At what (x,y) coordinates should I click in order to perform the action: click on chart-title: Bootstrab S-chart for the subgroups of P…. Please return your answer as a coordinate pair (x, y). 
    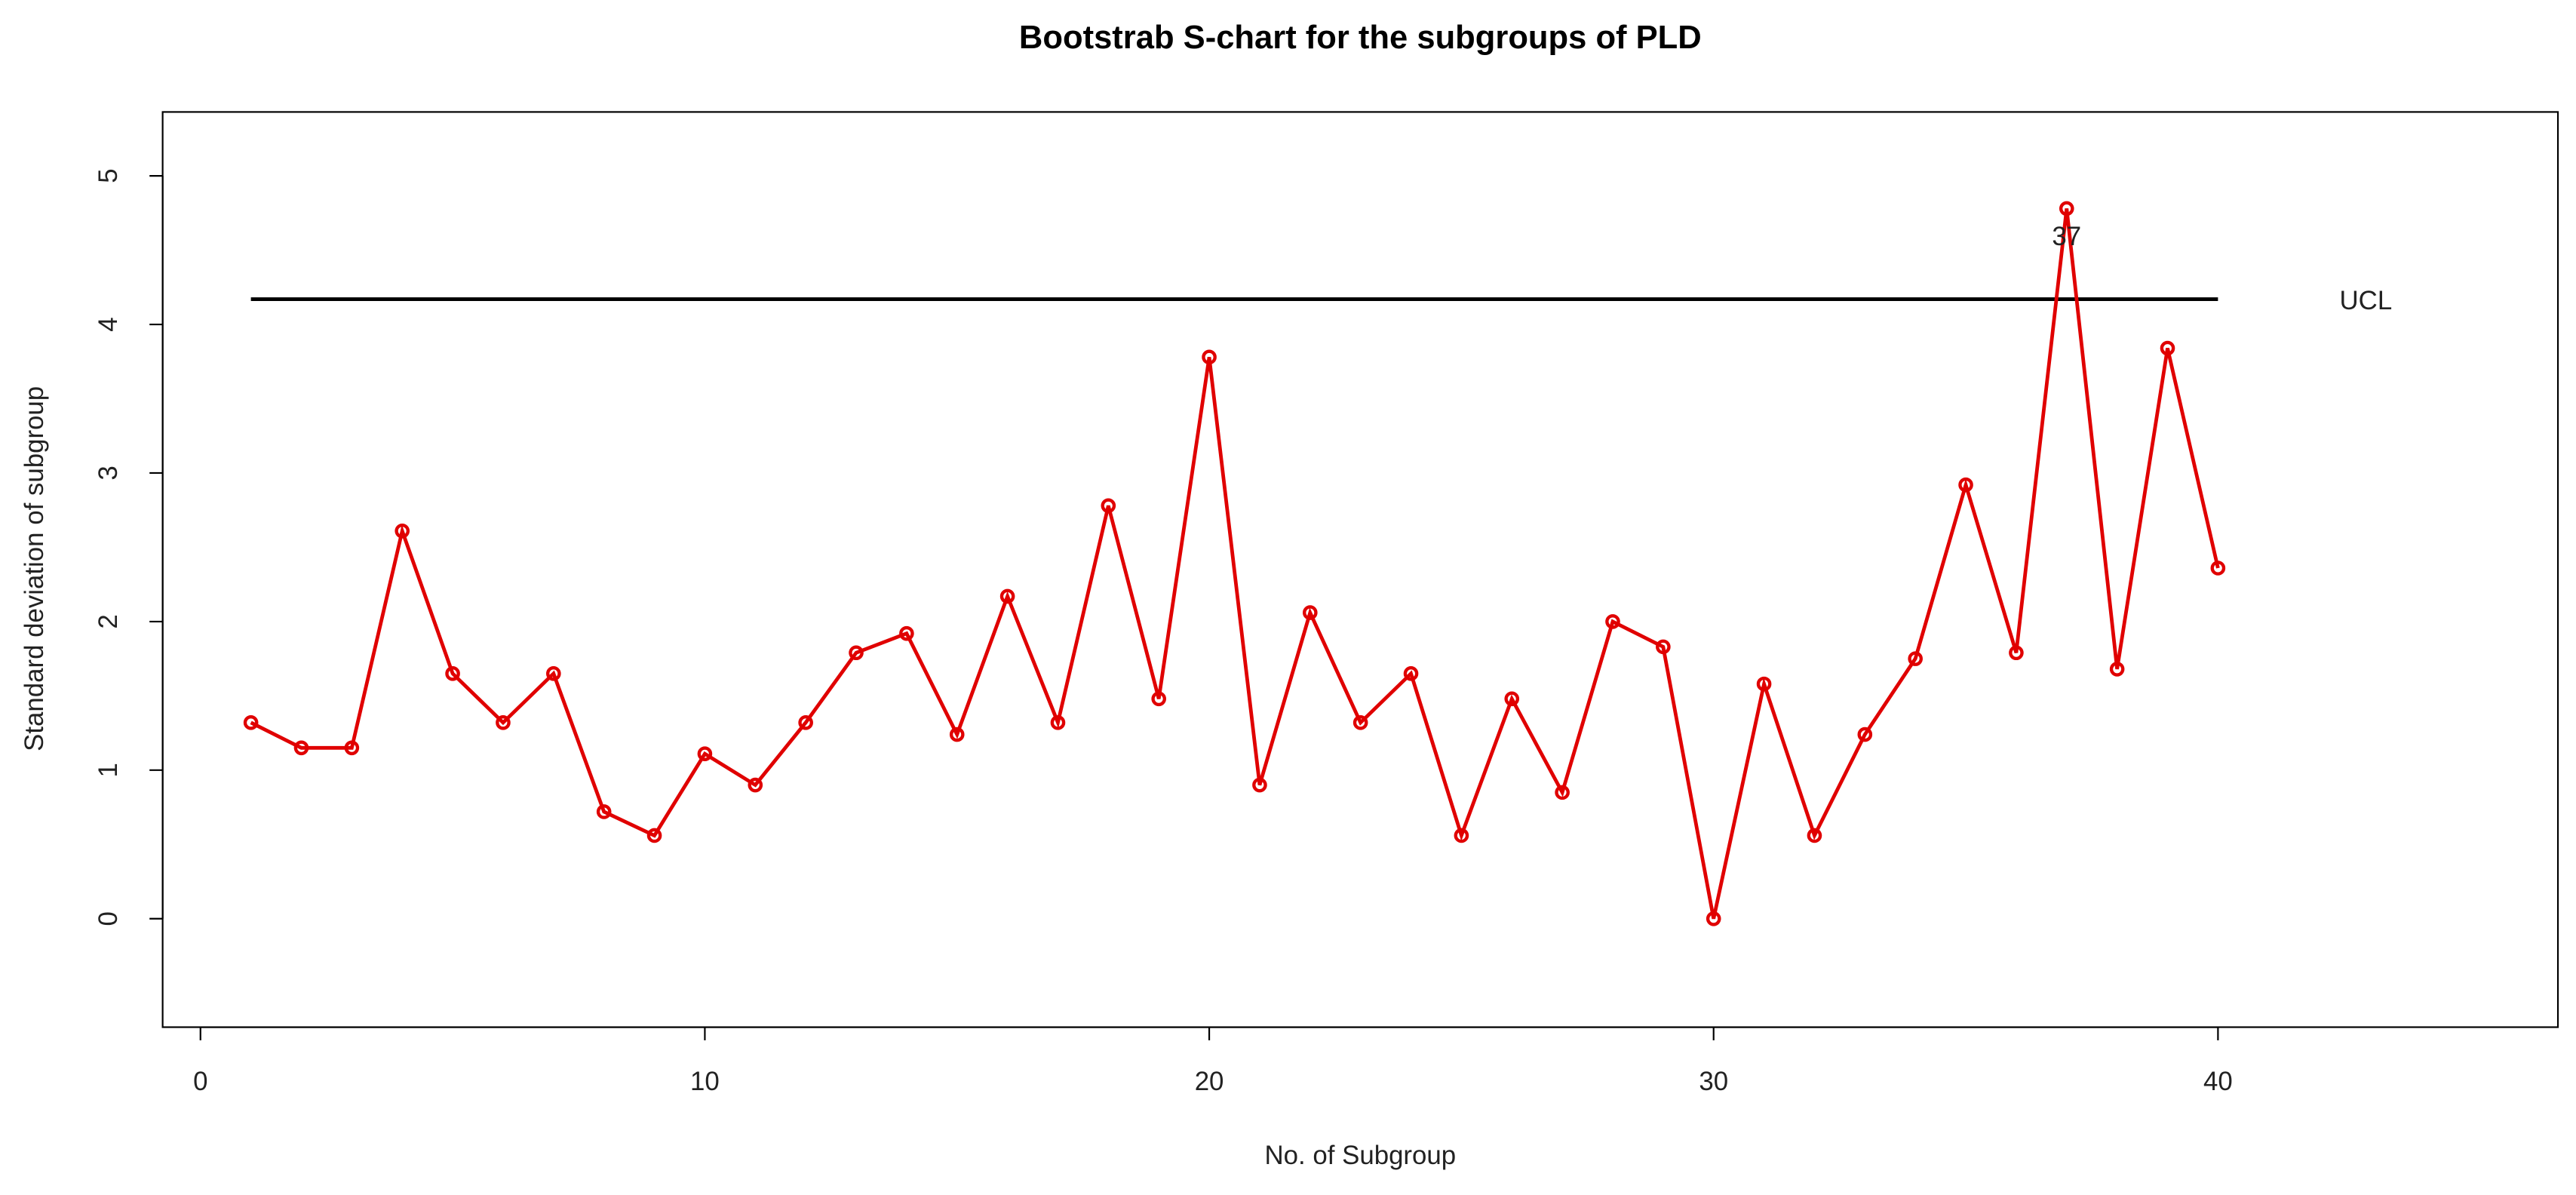
    Looking at the image, I should click on (1360, 38).